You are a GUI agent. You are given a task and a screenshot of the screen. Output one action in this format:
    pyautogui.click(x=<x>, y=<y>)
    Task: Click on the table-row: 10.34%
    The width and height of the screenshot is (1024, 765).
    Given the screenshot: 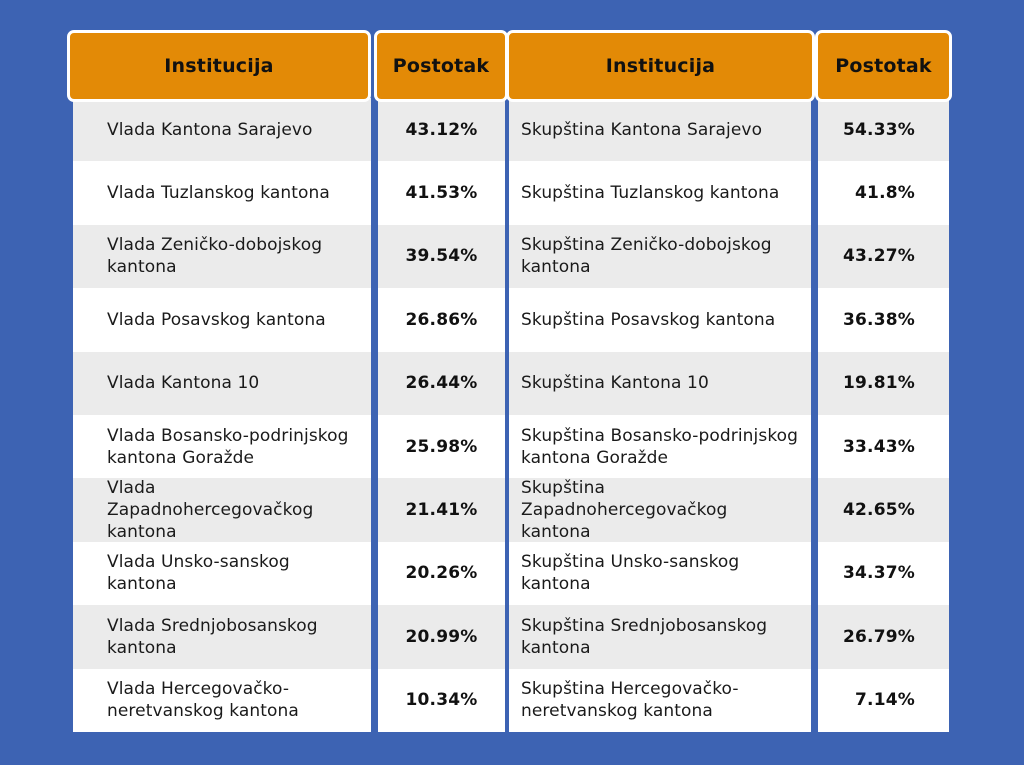 What is the action you would take?
    pyautogui.click(x=441, y=700)
    